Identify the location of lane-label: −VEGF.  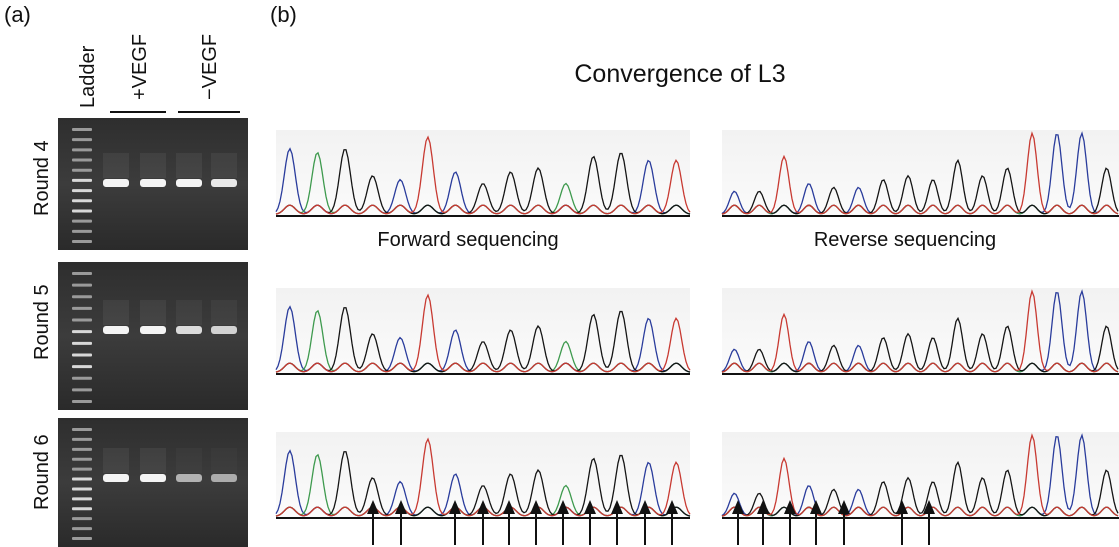
(210, 67).